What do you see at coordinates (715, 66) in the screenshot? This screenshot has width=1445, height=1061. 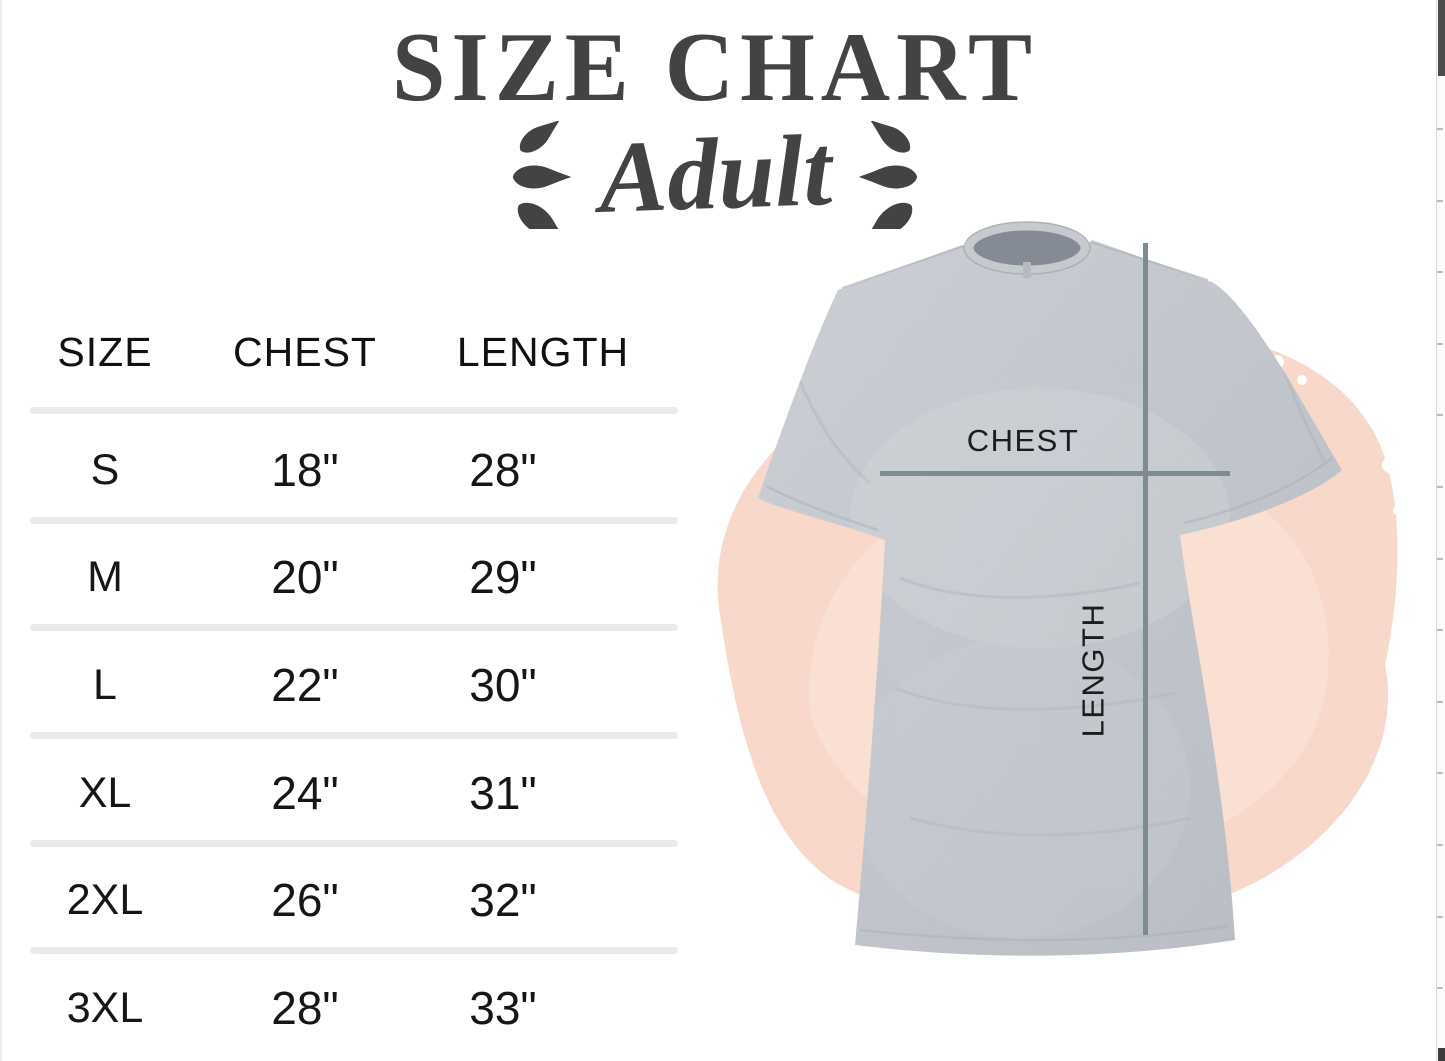 I see `page-title: SIZE CHART` at bounding box center [715, 66].